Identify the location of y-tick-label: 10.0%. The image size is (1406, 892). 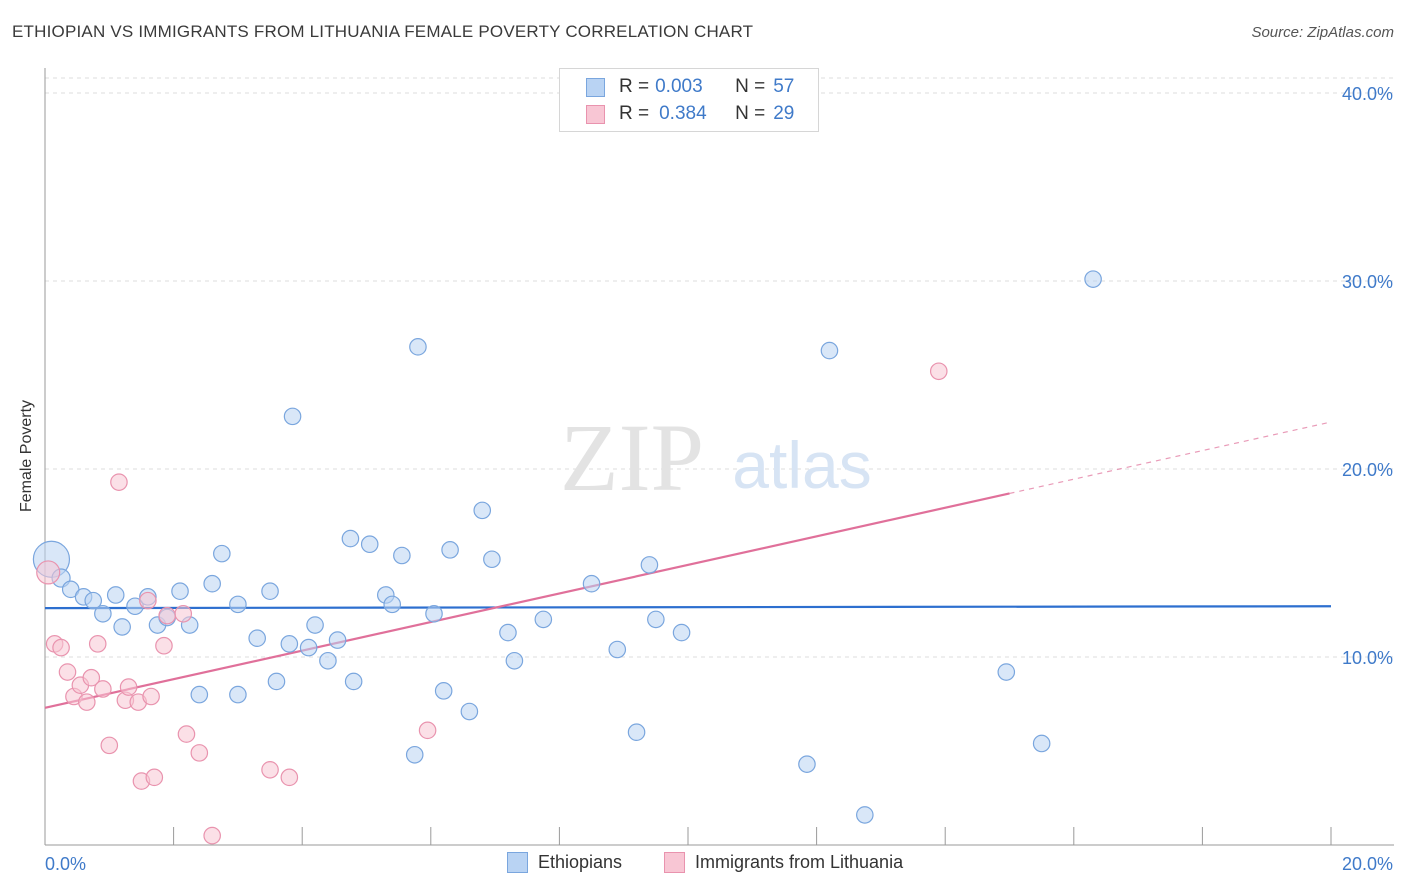
(1367, 658).